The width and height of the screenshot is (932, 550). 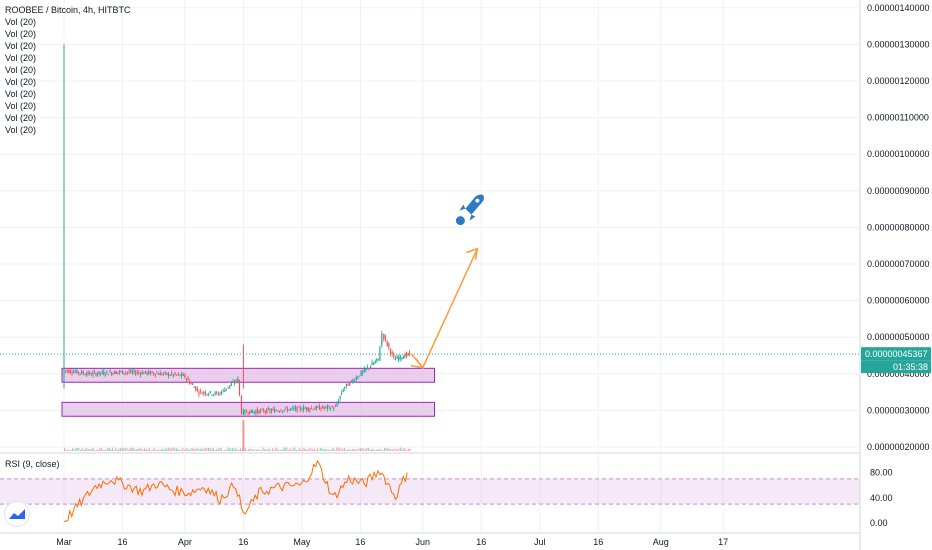 I want to click on time-tick-label: Apr, so click(x=185, y=542).